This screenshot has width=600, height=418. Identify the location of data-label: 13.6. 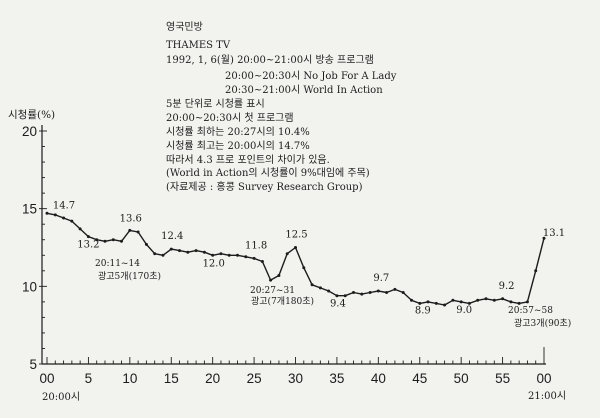
(131, 218).